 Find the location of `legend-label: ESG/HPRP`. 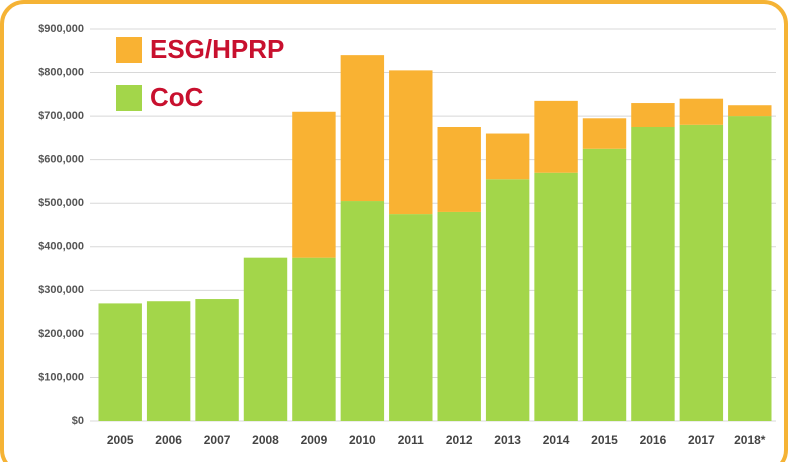

legend-label: ESG/HPRP is located at coordinates (217, 49).